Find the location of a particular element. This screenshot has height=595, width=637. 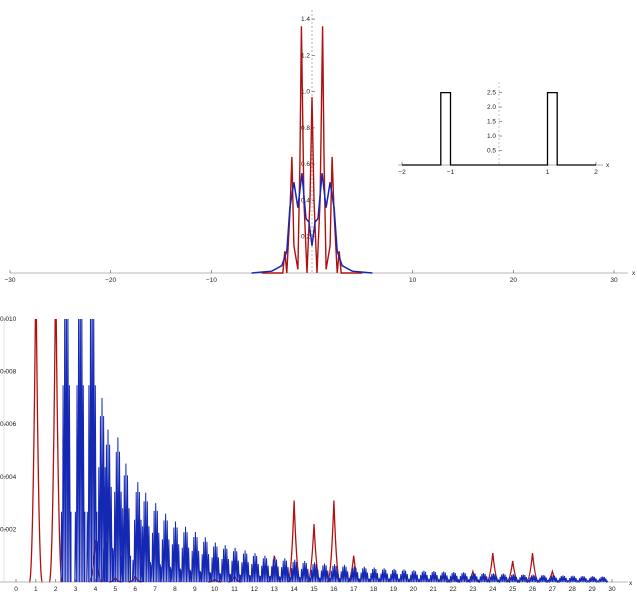

x-tick-label: 29 is located at coordinates (593, 589).